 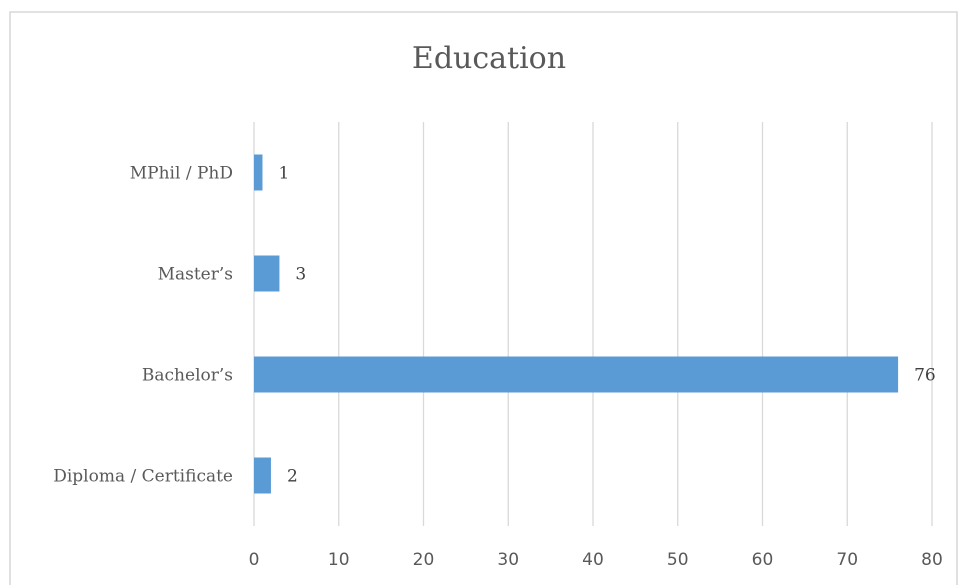 What do you see at coordinates (283, 174) in the screenshot?
I see `data-label-mphil-phd: 1` at bounding box center [283, 174].